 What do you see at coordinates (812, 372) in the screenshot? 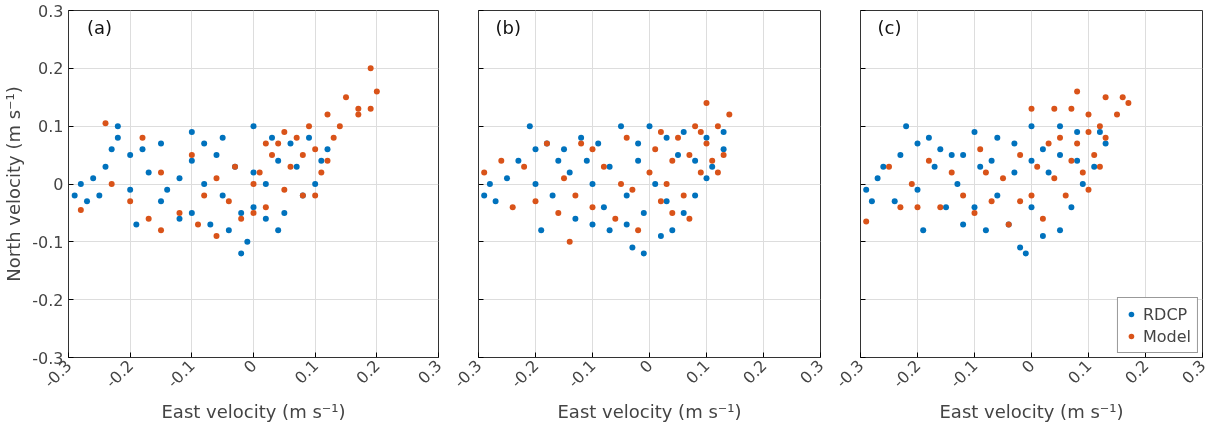
I see `x-tick-label: 0.3` at bounding box center [812, 372].